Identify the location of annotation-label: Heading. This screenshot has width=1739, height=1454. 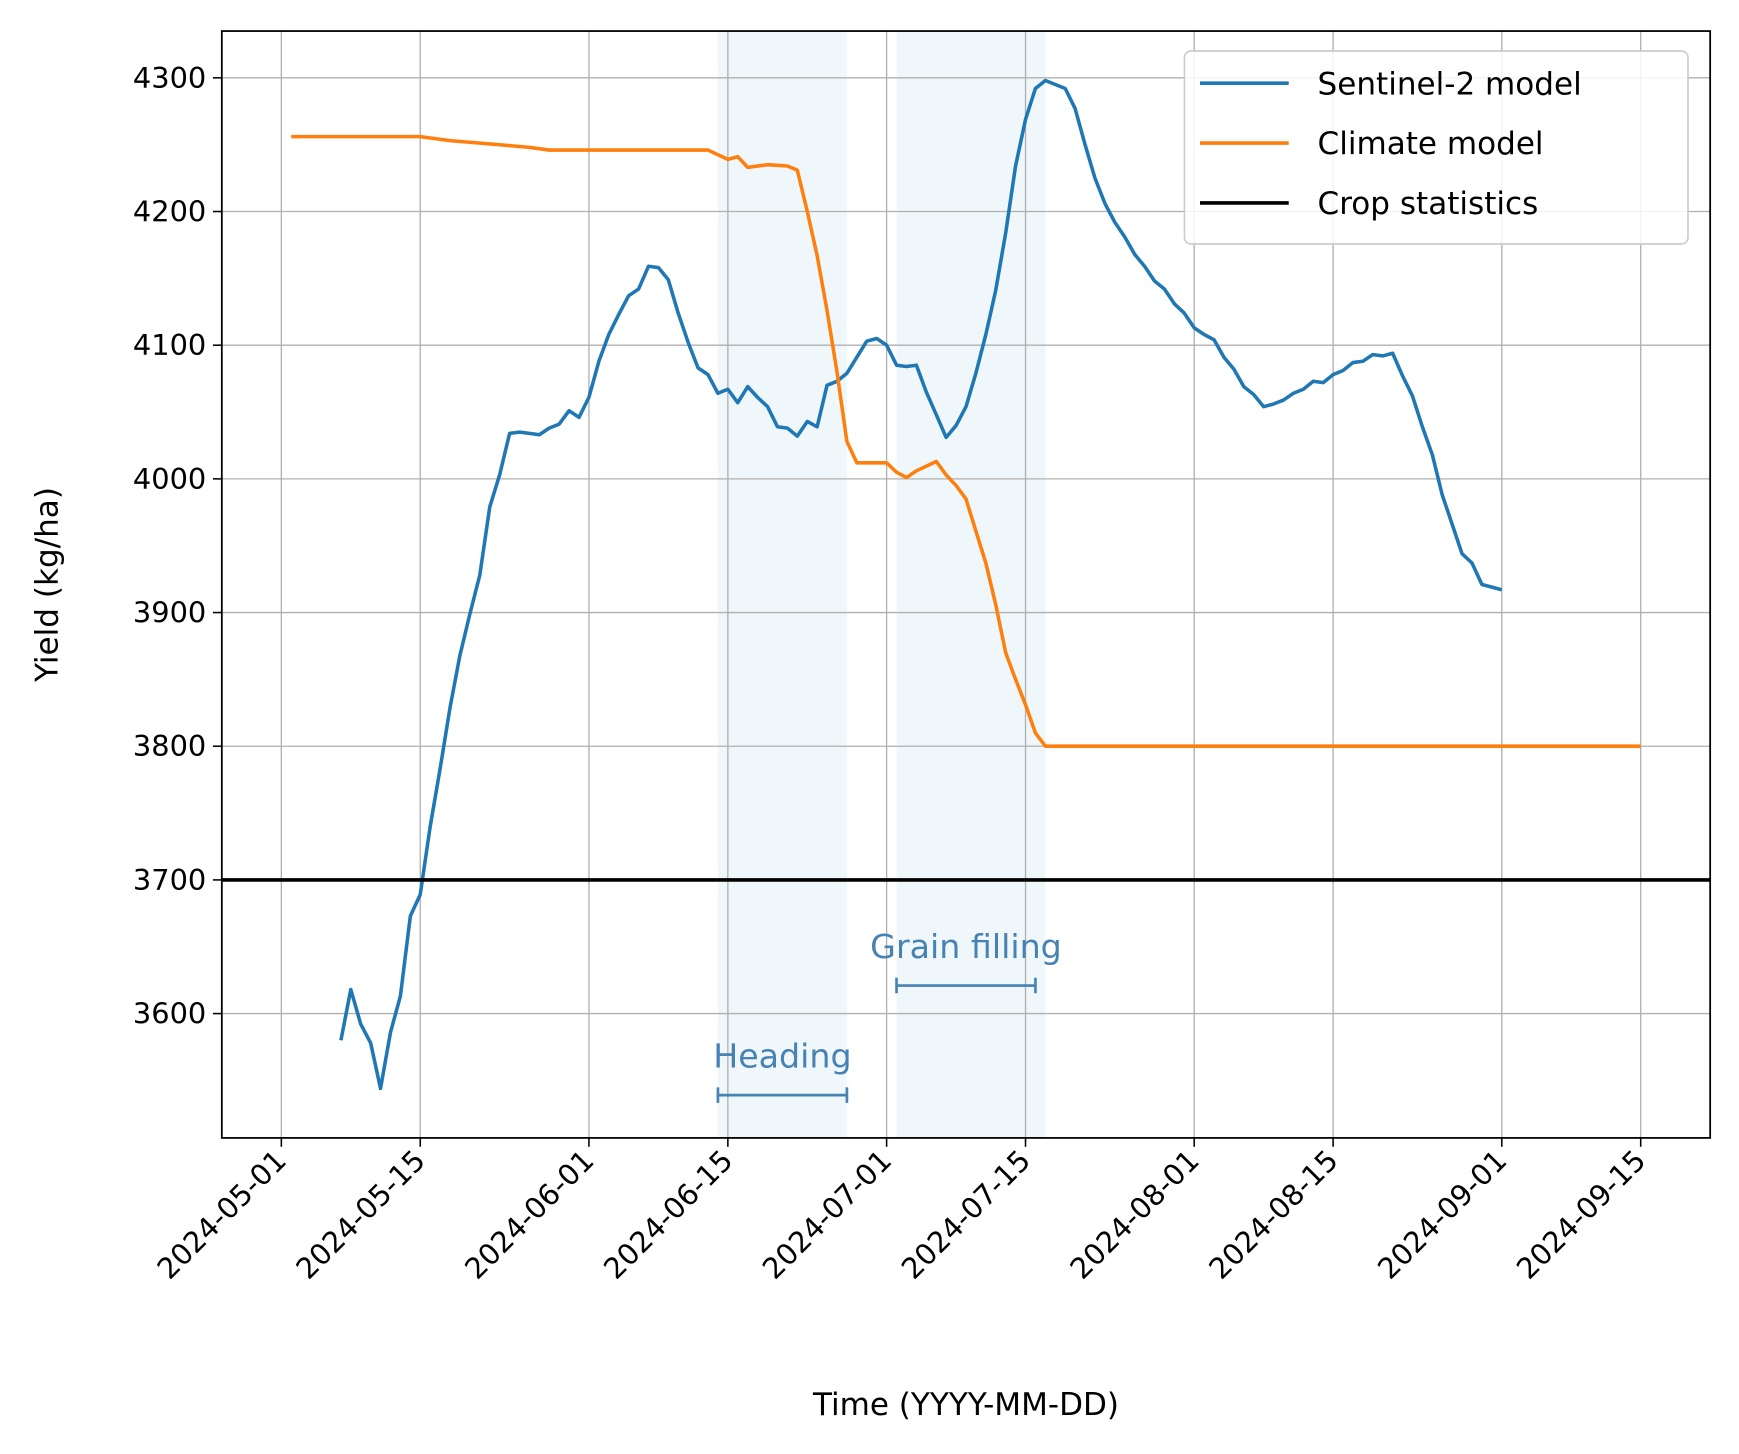
(782, 1055).